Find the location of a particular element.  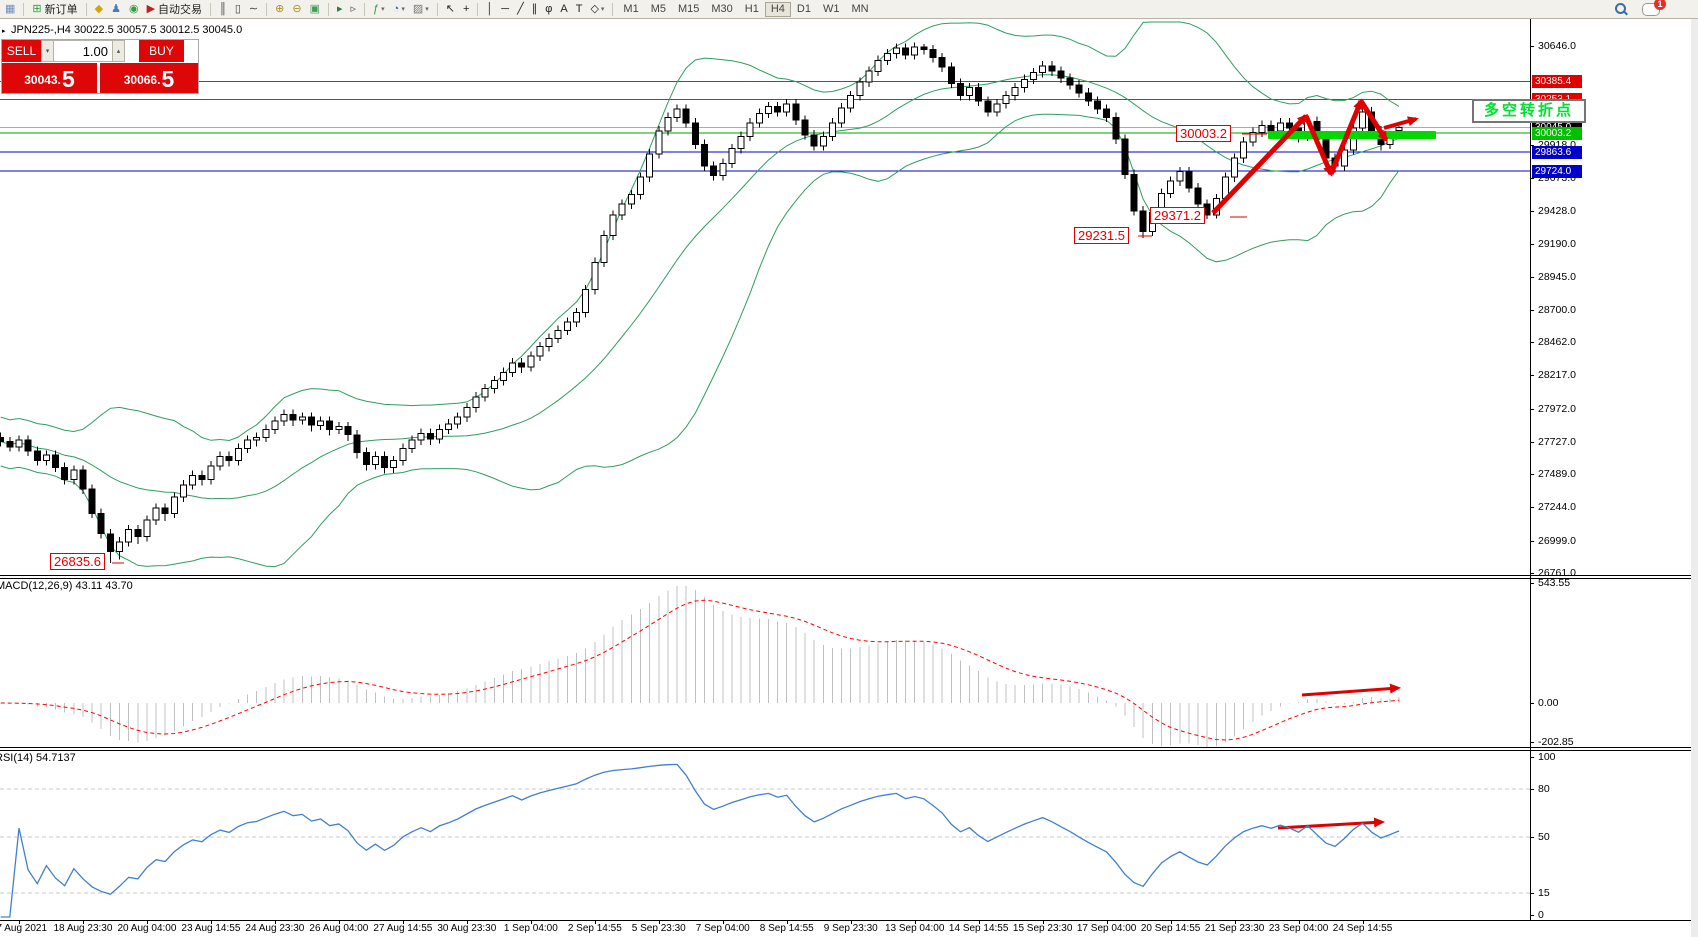

periods-icon: ◔ is located at coordinates (396, 8).